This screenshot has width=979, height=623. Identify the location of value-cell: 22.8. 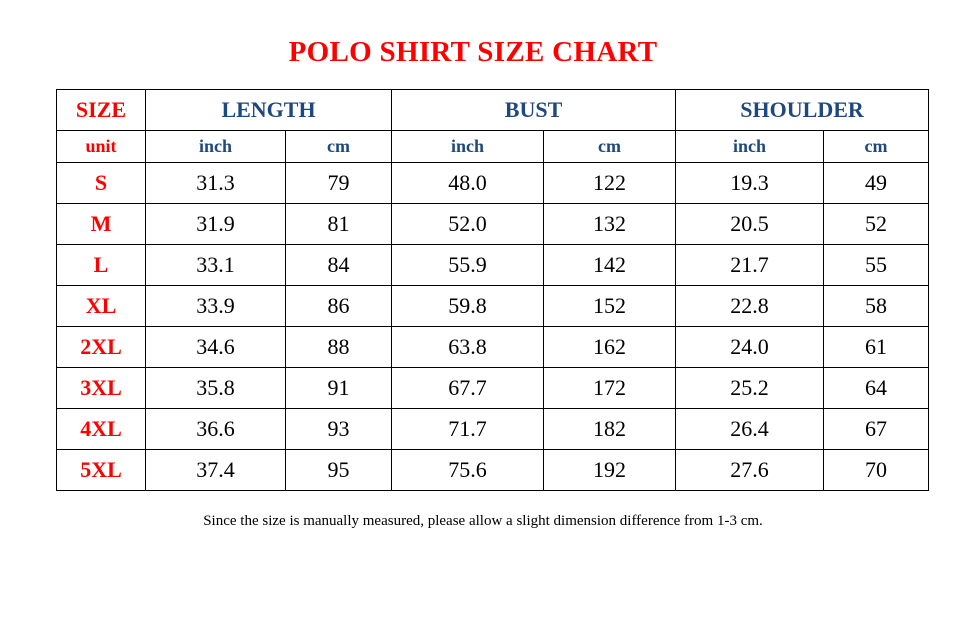
(750, 306).